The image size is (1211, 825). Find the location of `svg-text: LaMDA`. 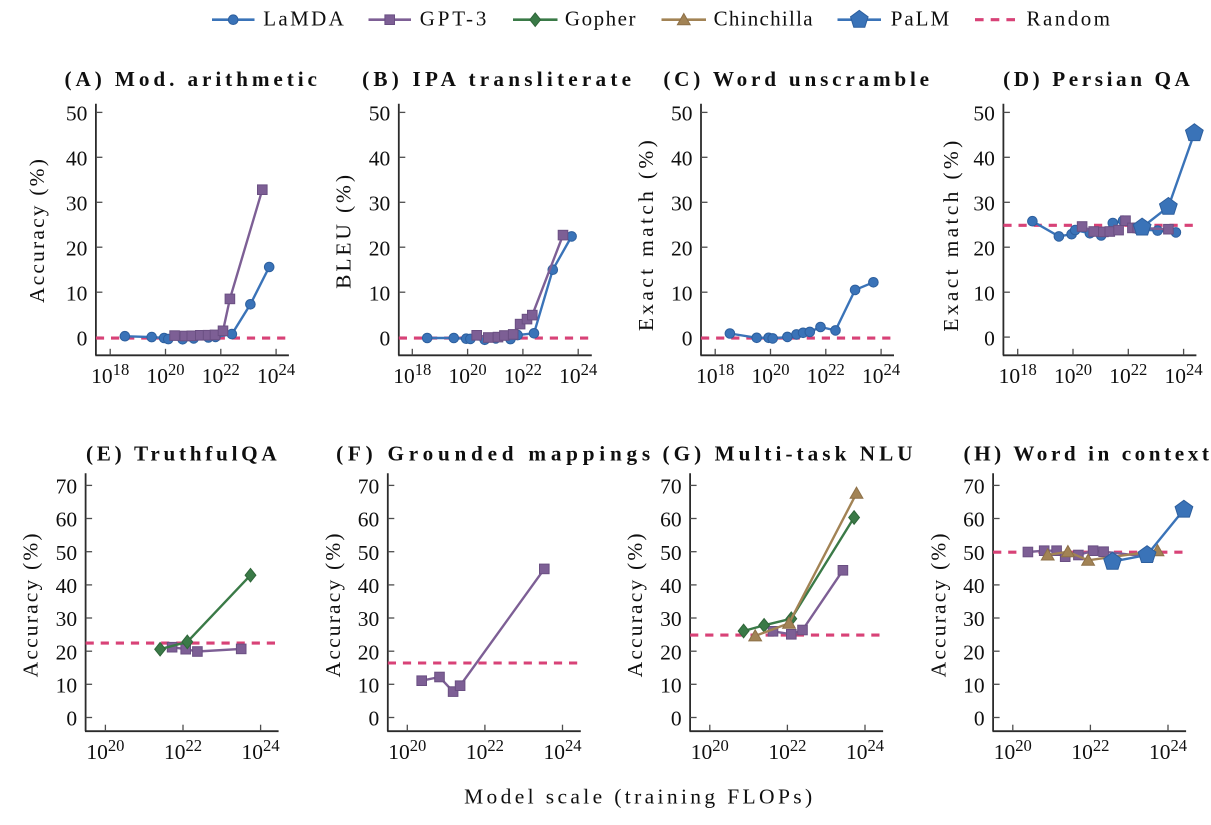

svg-text: LaMDA is located at coordinates (304, 19).